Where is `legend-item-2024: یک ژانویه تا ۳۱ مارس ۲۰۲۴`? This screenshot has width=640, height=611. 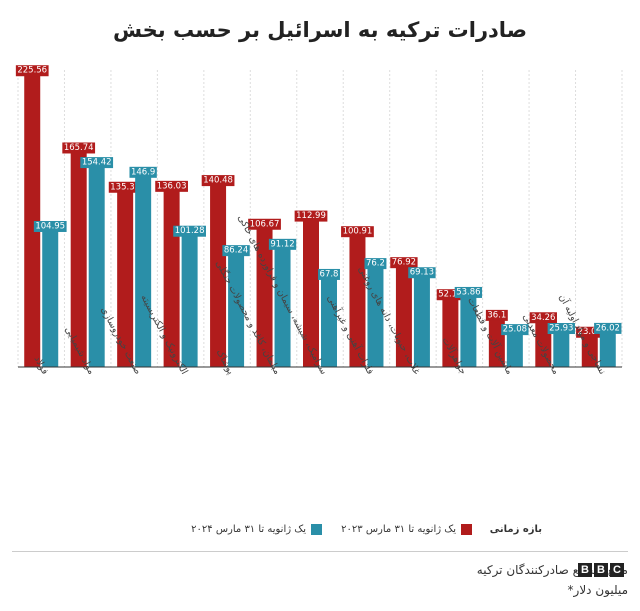 legend-item-2024: یک ژانویه تا ۳۱ مارس ۲۰۲۴ is located at coordinates (256, 529).